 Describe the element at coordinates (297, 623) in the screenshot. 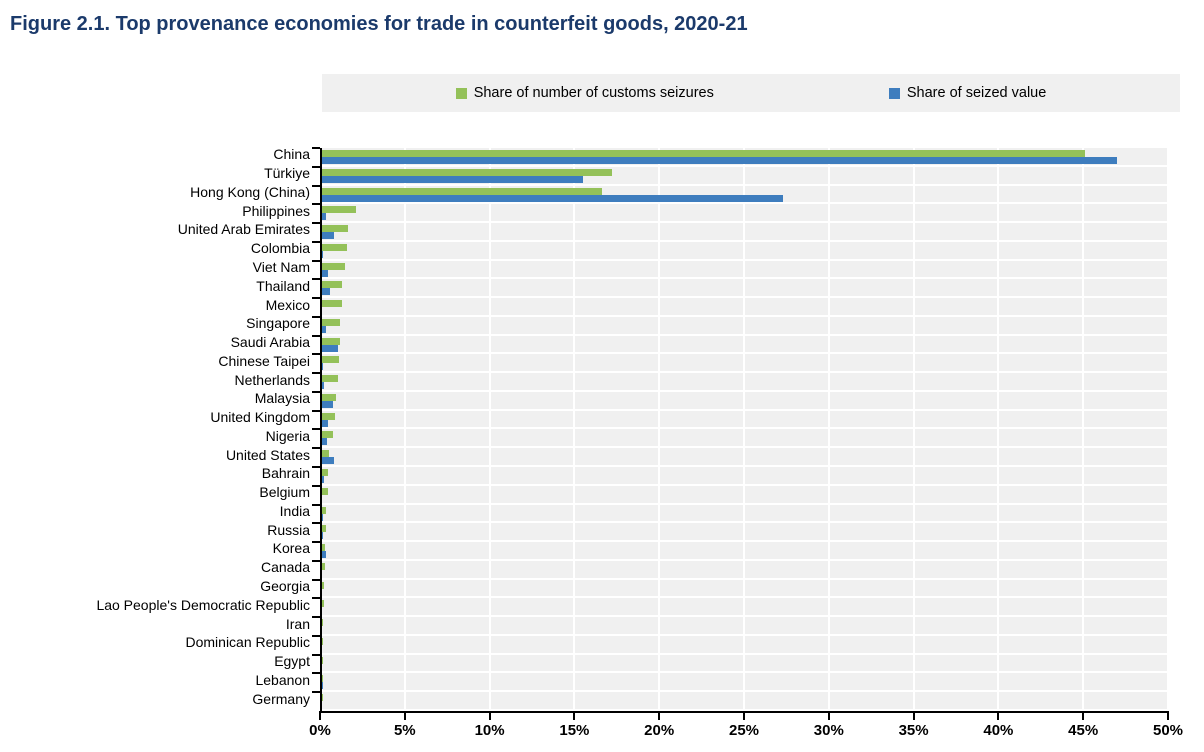

I see `country-label: Iran` at that location.